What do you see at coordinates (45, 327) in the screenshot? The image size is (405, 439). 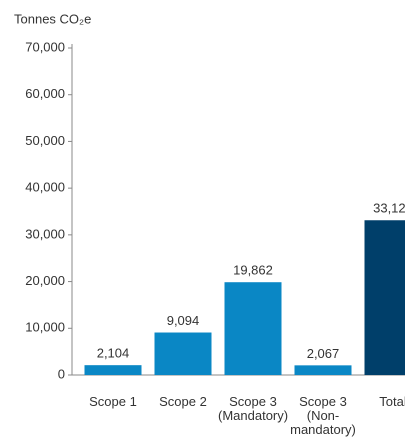 I see `y-tick-label: 10,000` at bounding box center [45, 327].